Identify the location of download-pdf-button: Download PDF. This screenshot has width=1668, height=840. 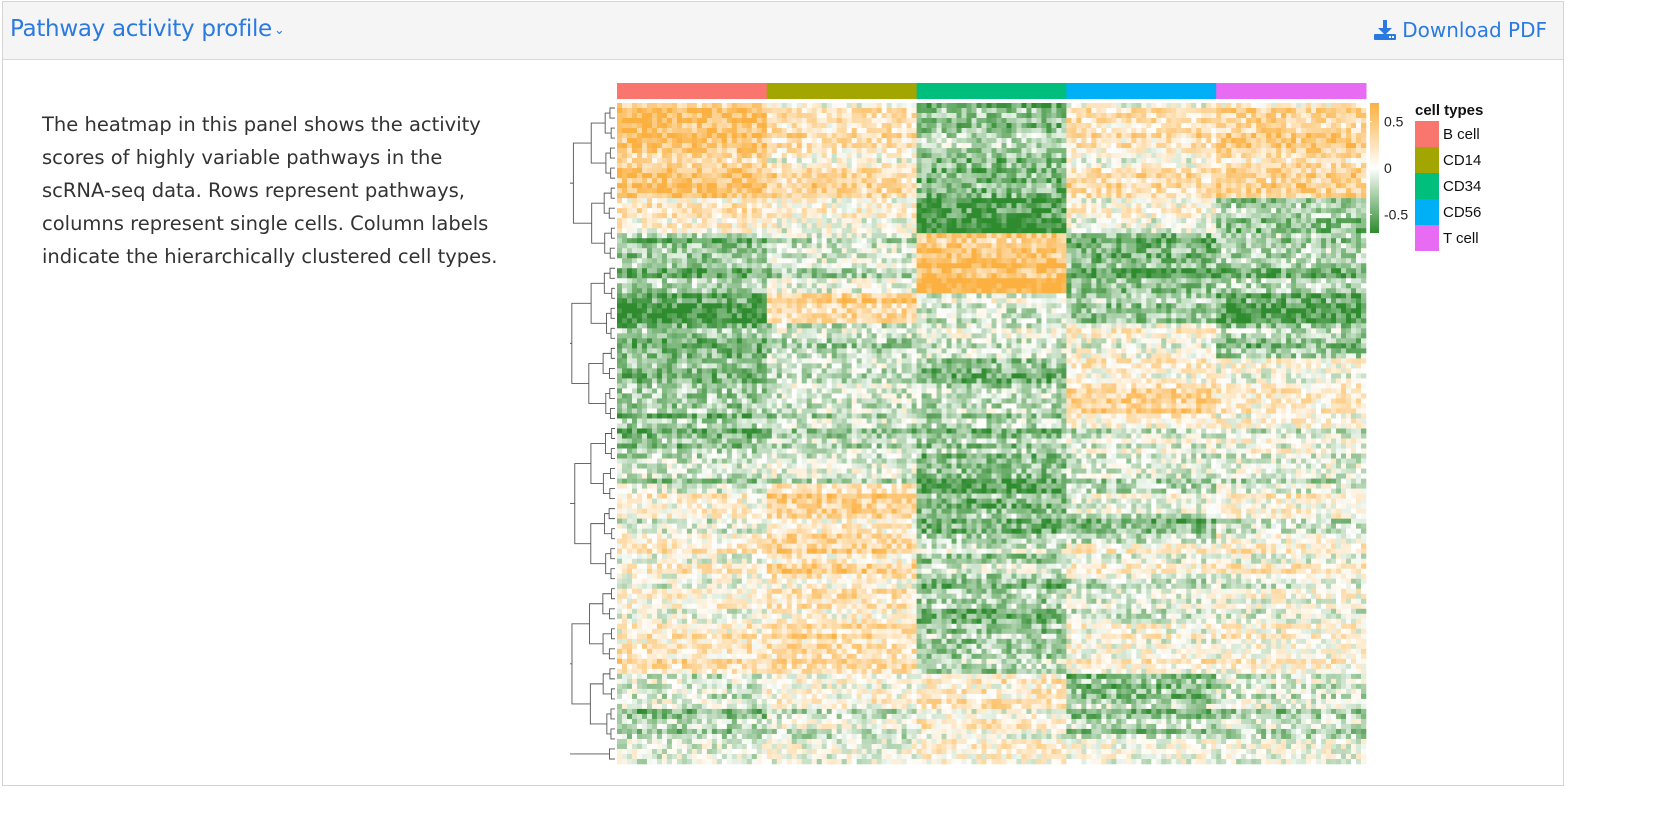
(1460, 30).